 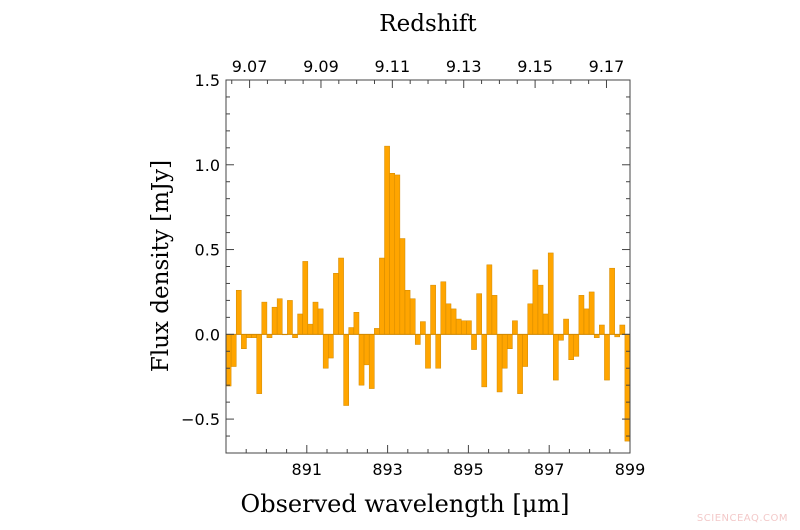 I want to click on chart-title: Redshift, so click(x=428, y=24).